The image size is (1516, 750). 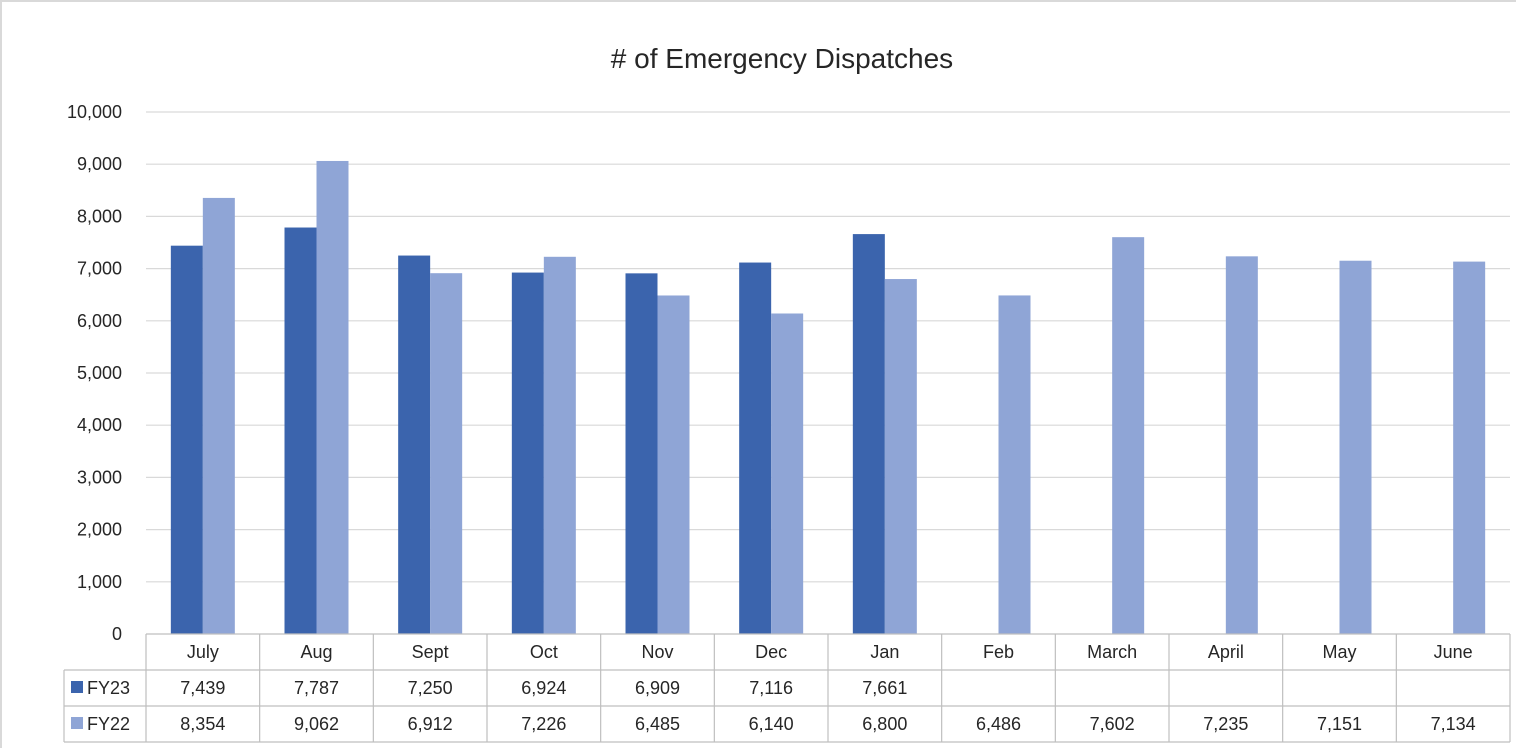 What do you see at coordinates (1469, 447) in the screenshot?
I see `bar-fy22-june` at bounding box center [1469, 447].